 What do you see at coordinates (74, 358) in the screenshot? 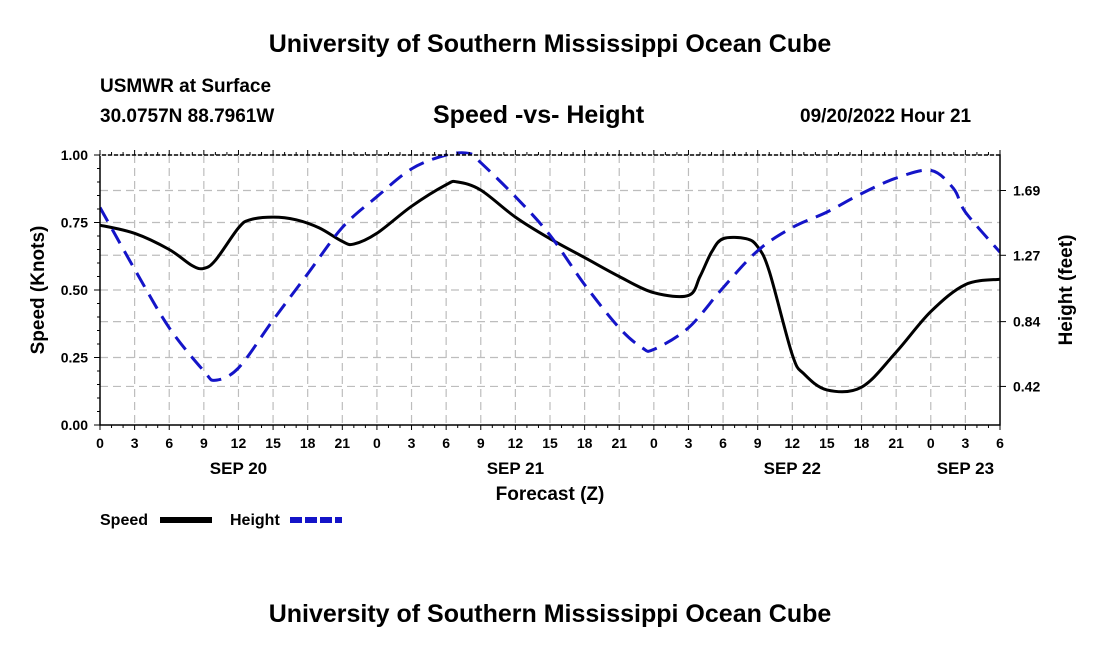
I see `y-left-tick-label: 0.25` at bounding box center [74, 358].